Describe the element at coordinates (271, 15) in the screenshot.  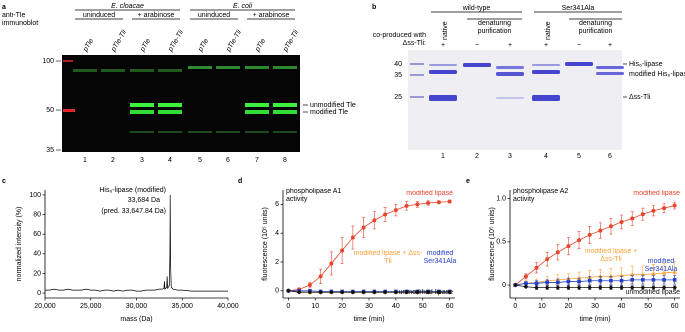
I see `condition-label: + arabinose` at that location.